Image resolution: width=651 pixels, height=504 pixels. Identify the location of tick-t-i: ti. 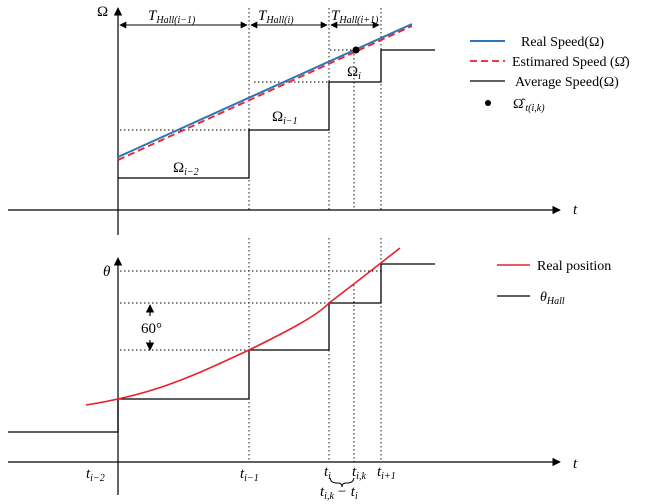
(327, 473).